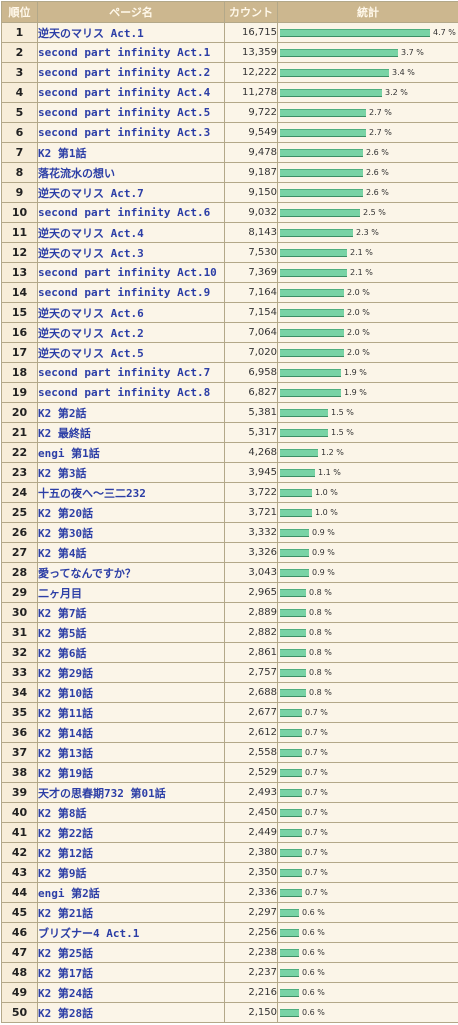 This screenshot has width=458, height=1025. I want to click on page-link: K2 第6話, so click(62, 653).